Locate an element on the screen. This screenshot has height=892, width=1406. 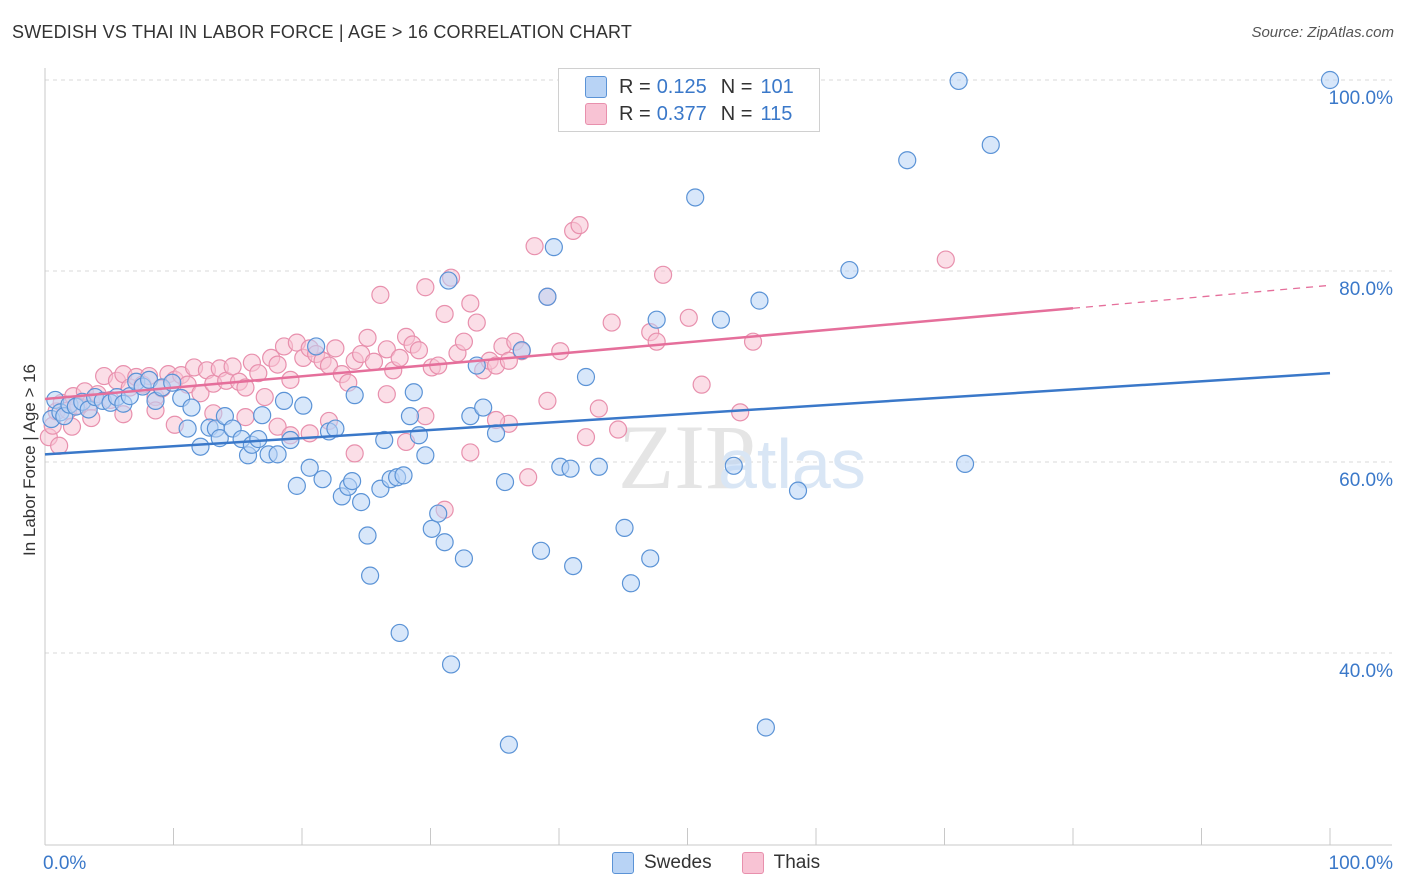
legend-r-value: 0.377 is located at coordinates (681, 113).